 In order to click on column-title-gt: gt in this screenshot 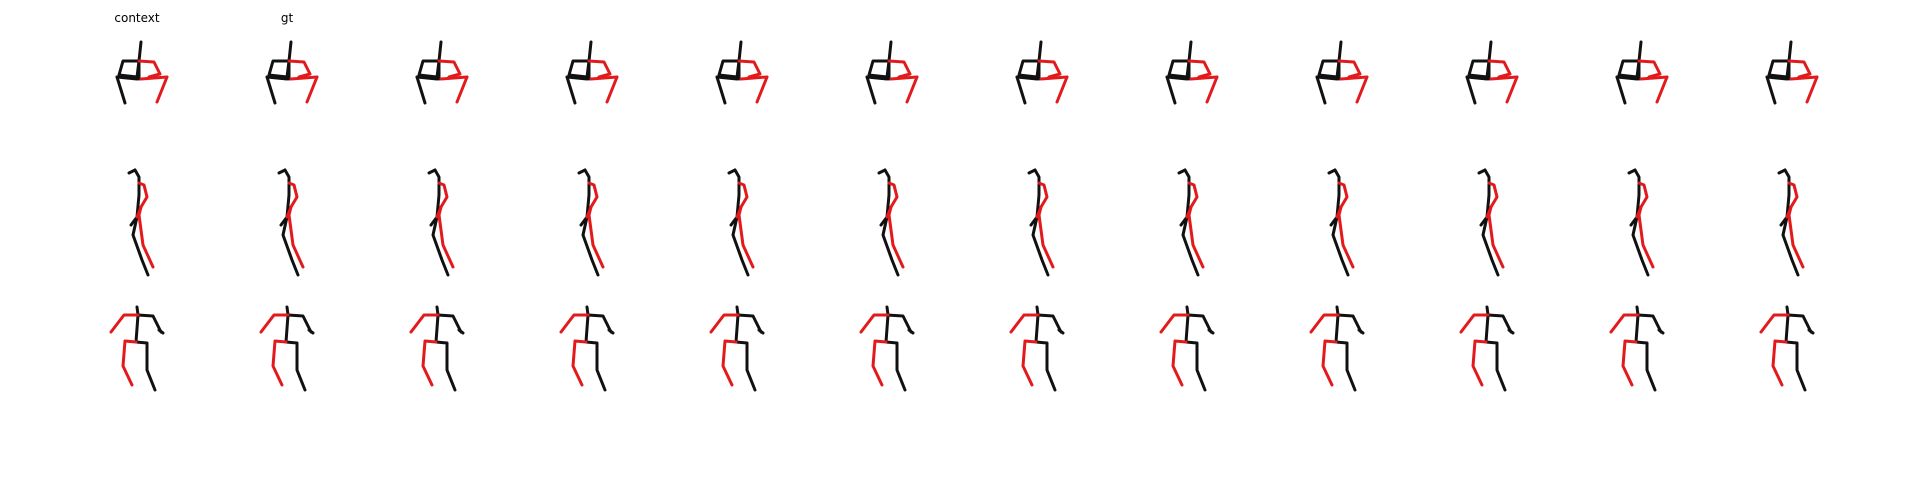, I will do `click(287, 18)`.